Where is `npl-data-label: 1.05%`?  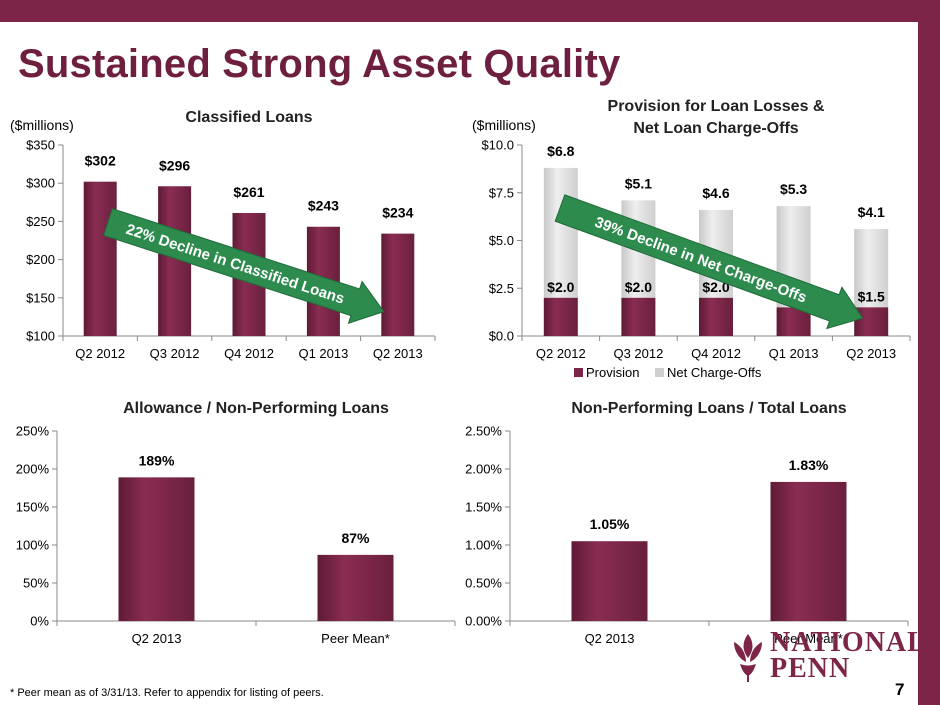 npl-data-label: 1.05% is located at coordinates (610, 524).